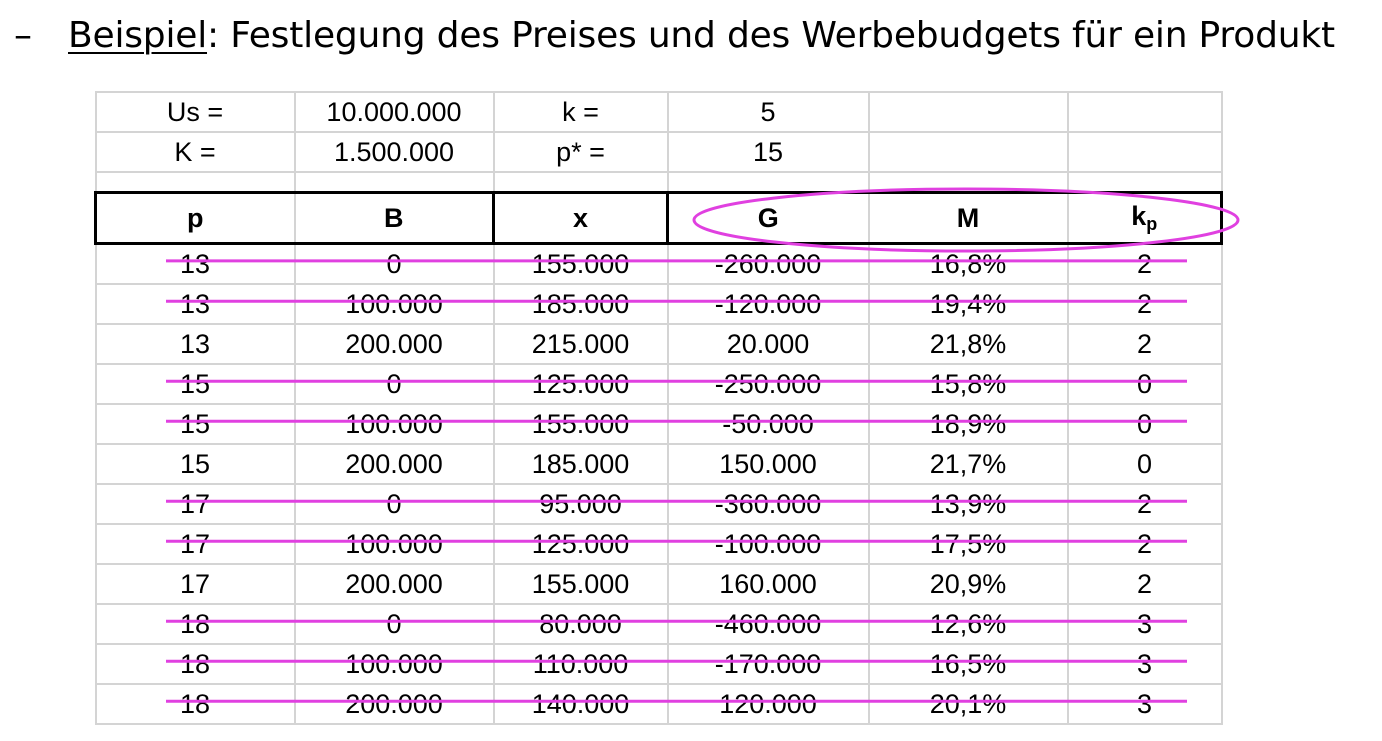  What do you see at coordinates (968, 504) in the screenshot?
I see `table-cell: 13,9%` at bounding box center [968, 504].